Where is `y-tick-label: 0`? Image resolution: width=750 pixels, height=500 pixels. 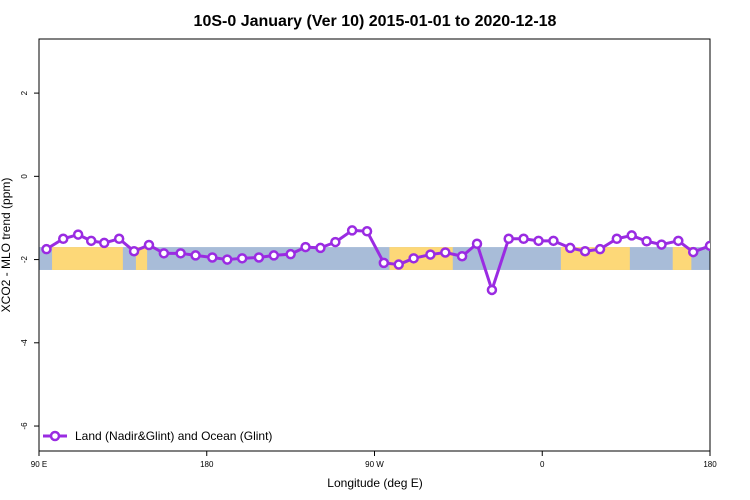 y-tick-label: 0 is located at coordinates (24, 176).